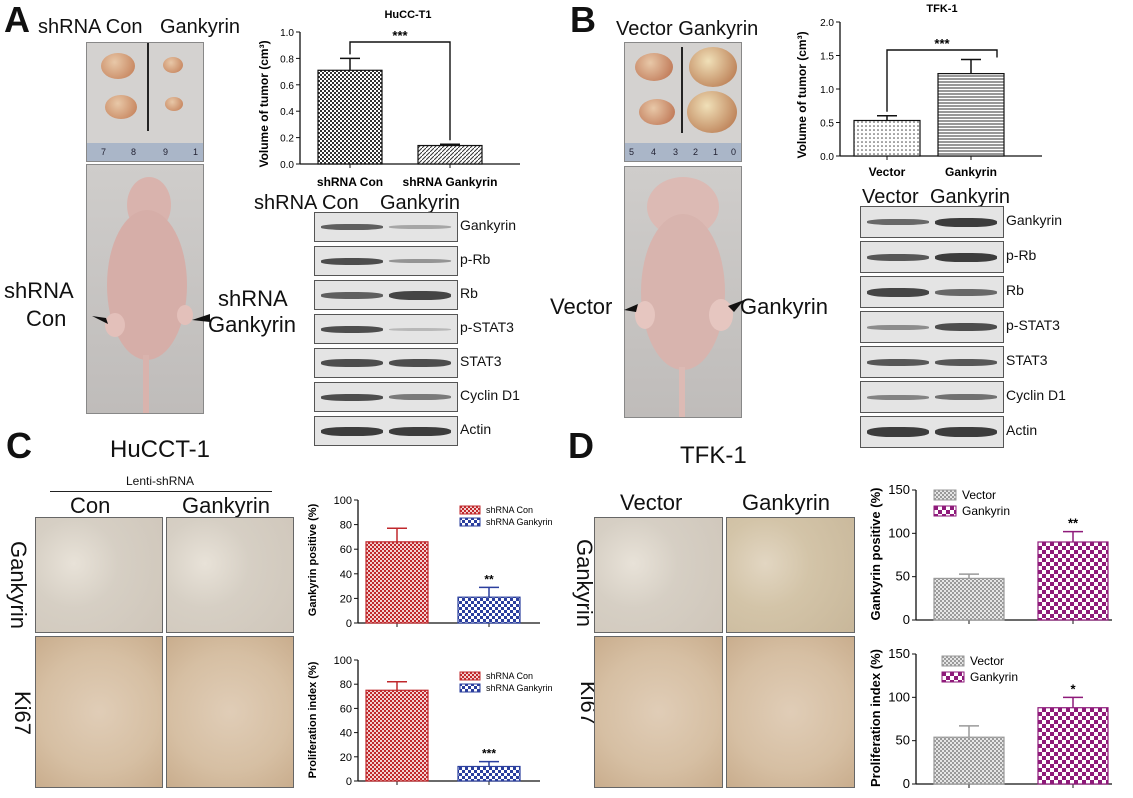  What do you see at coordinates (346, 685) in the screenshot?
I see `y-tick-label: 80` at bounding box center [346, 685].